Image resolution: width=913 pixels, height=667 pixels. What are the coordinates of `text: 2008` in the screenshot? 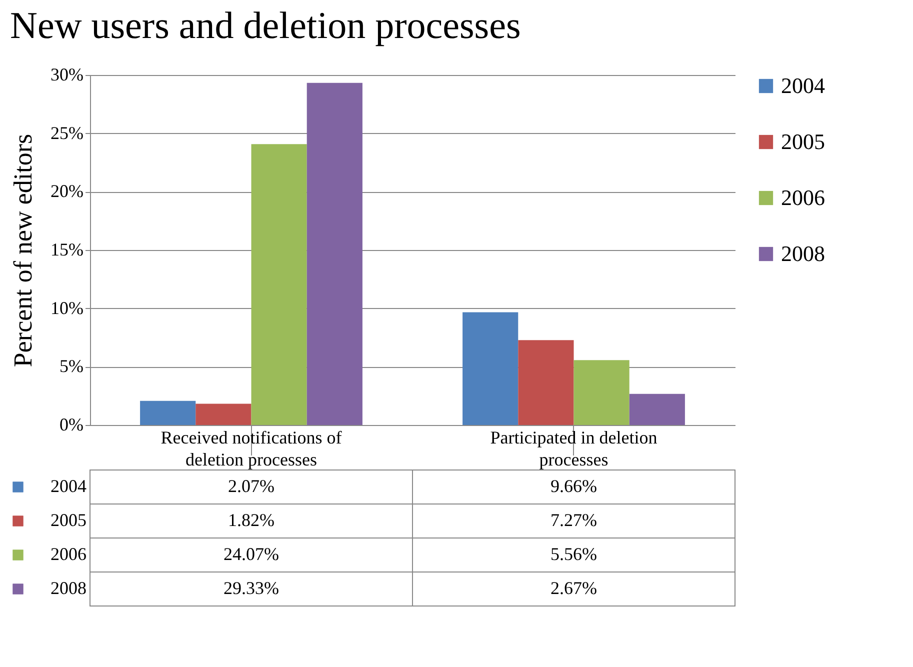 It's located at (68, 588).